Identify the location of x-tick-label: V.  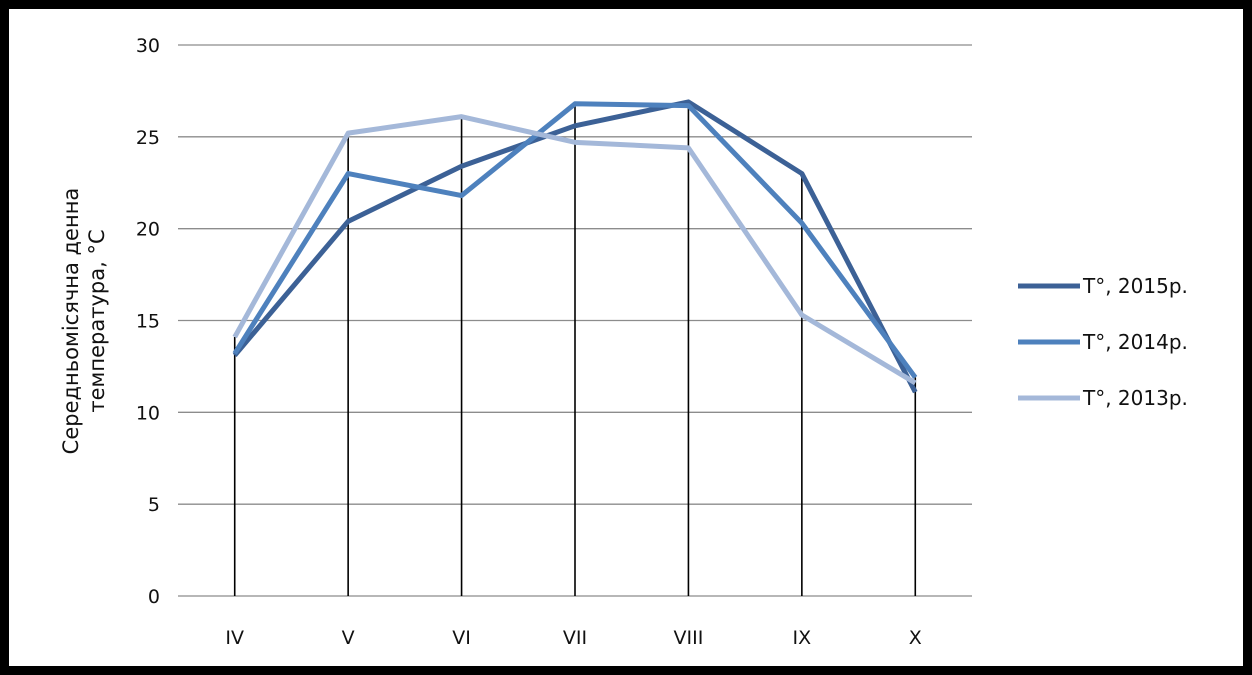
(348, 638).